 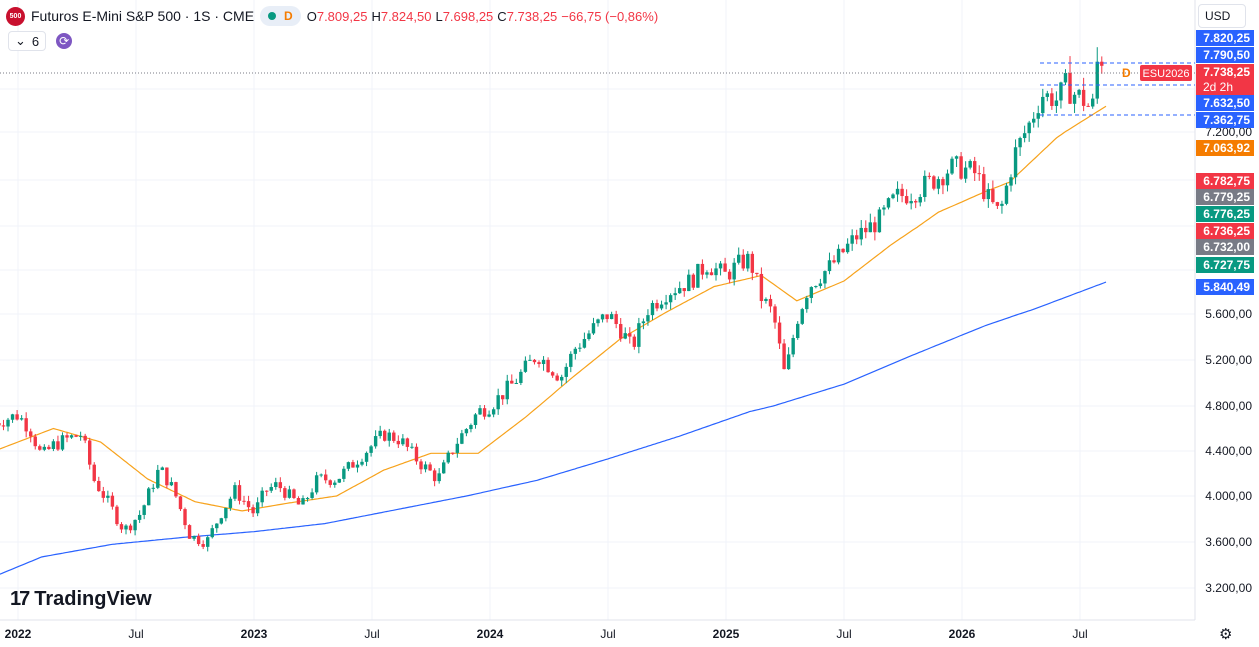 I want to click on tradingview-logo: 17 TradingView, so click(x=81, y=599).